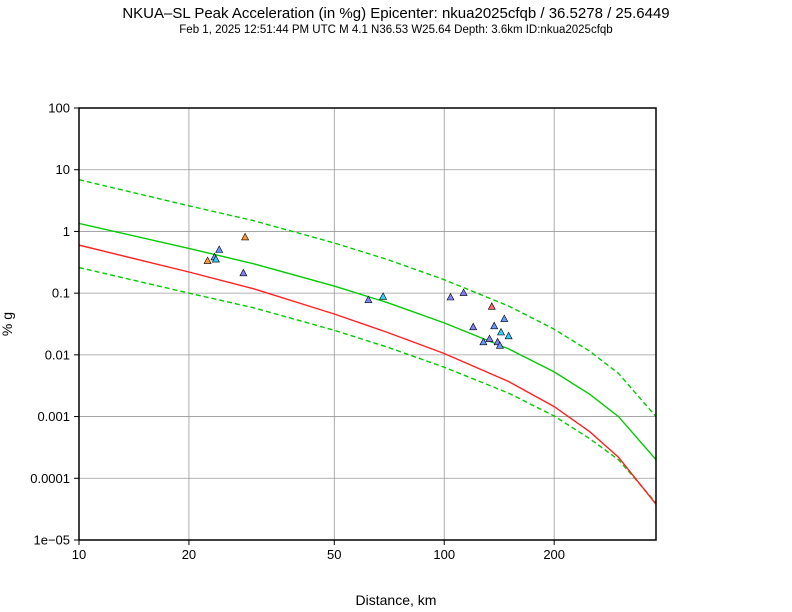 The width and height of the screenshot is (792, 612). I want to click on y-tick-label: 10, so click(63, 169).